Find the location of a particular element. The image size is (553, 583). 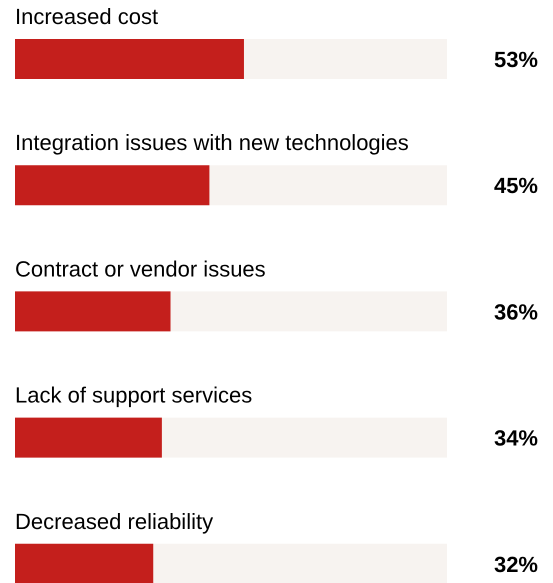

data-label: 53% is located at coordinates (516, 59).